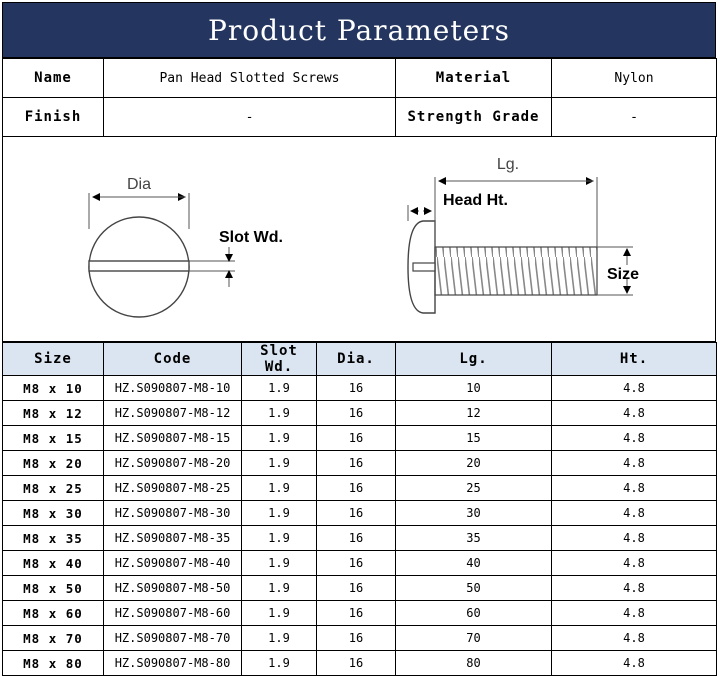 The image size is (720, 676). I want to click on table-row: M8 x 10 HZ.S090807-M8-10 1.9 16 10 4.8, so click(359, 388).